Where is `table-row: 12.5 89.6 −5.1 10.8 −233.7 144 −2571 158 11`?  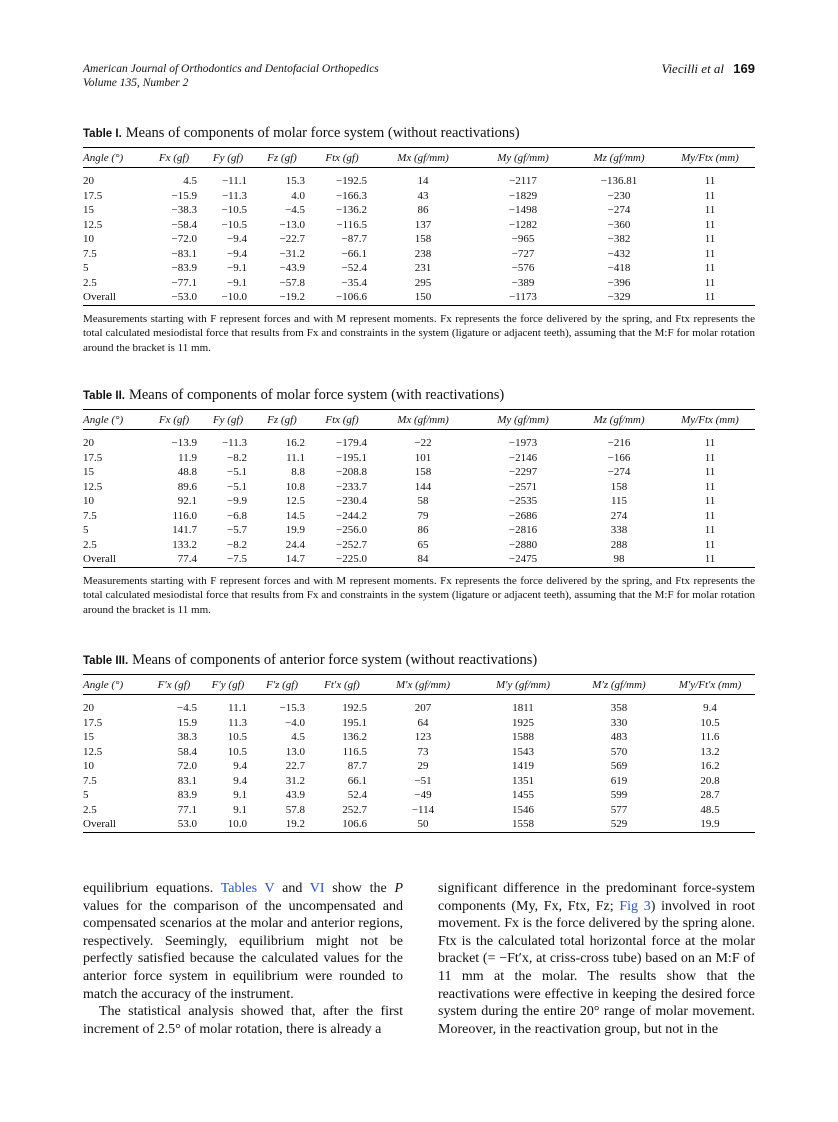 table-row: 12.5 89.6 −5.1 10.8 −233.7 144 −2571 158 11 is located at coordinates (419, 487).